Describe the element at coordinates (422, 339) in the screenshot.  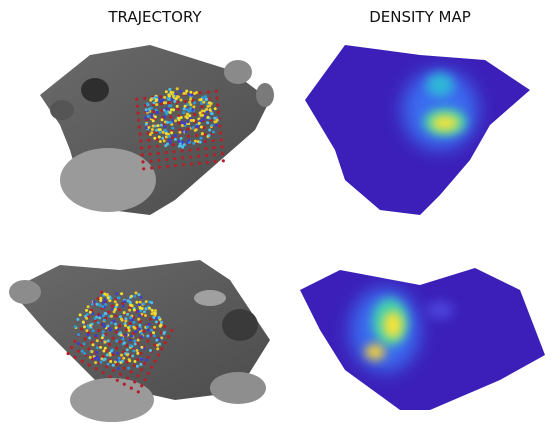
I see `density-bottom` at that location.